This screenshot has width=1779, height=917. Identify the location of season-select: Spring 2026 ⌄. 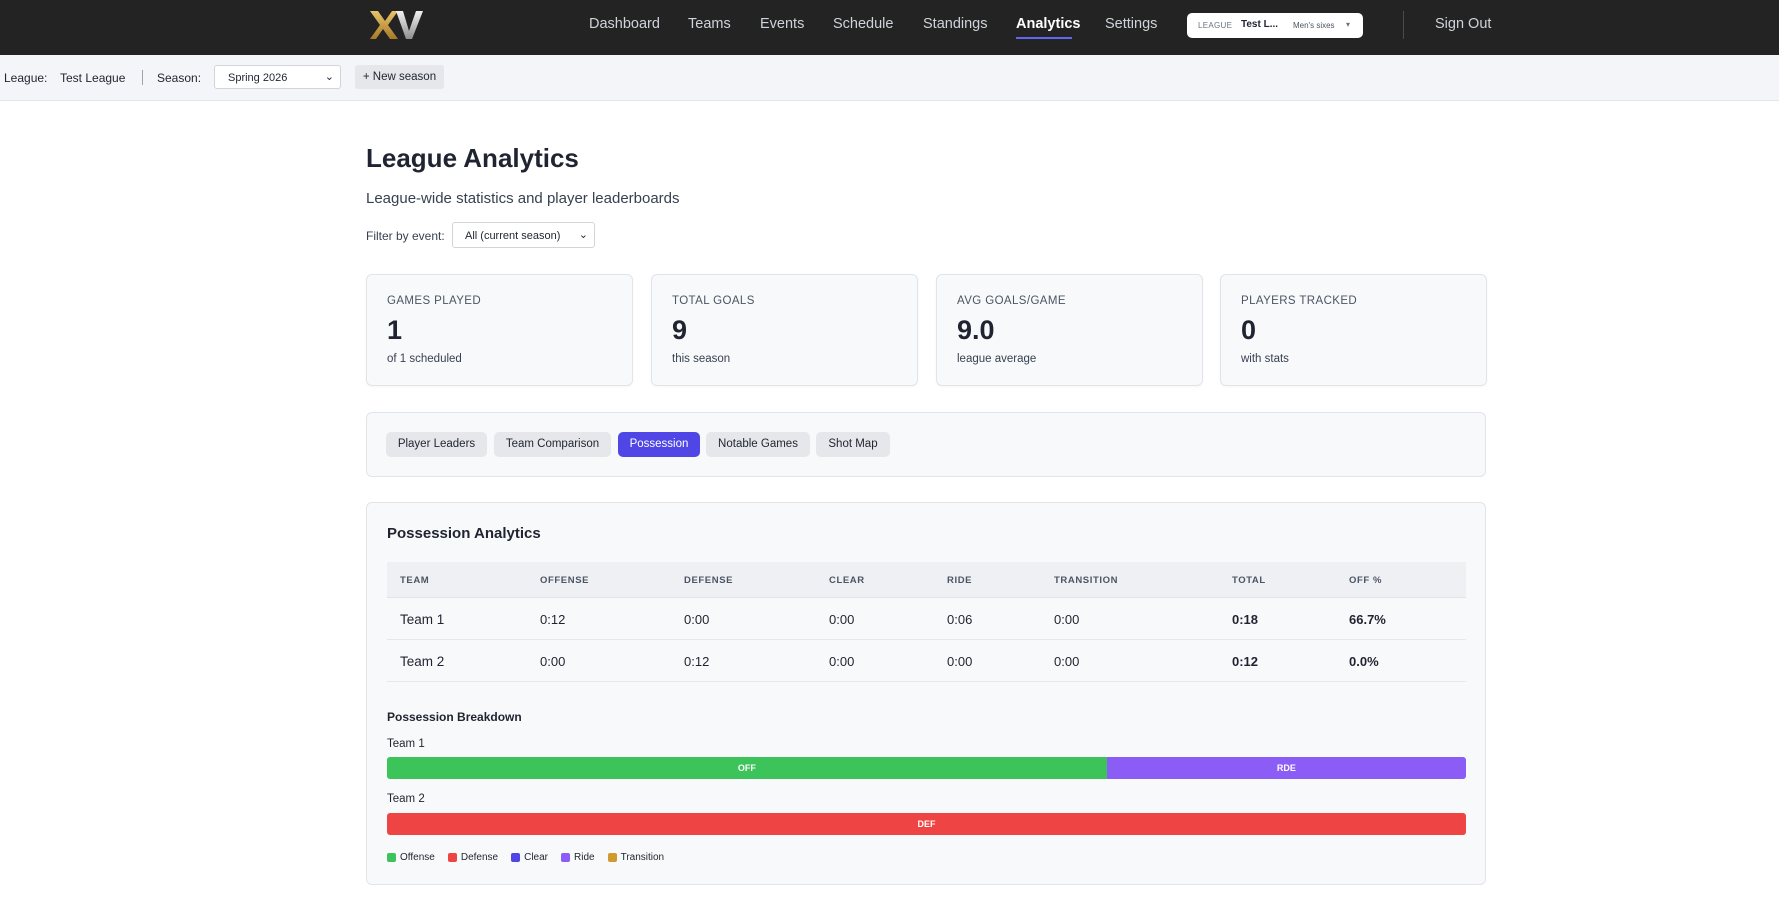
(277, 77).